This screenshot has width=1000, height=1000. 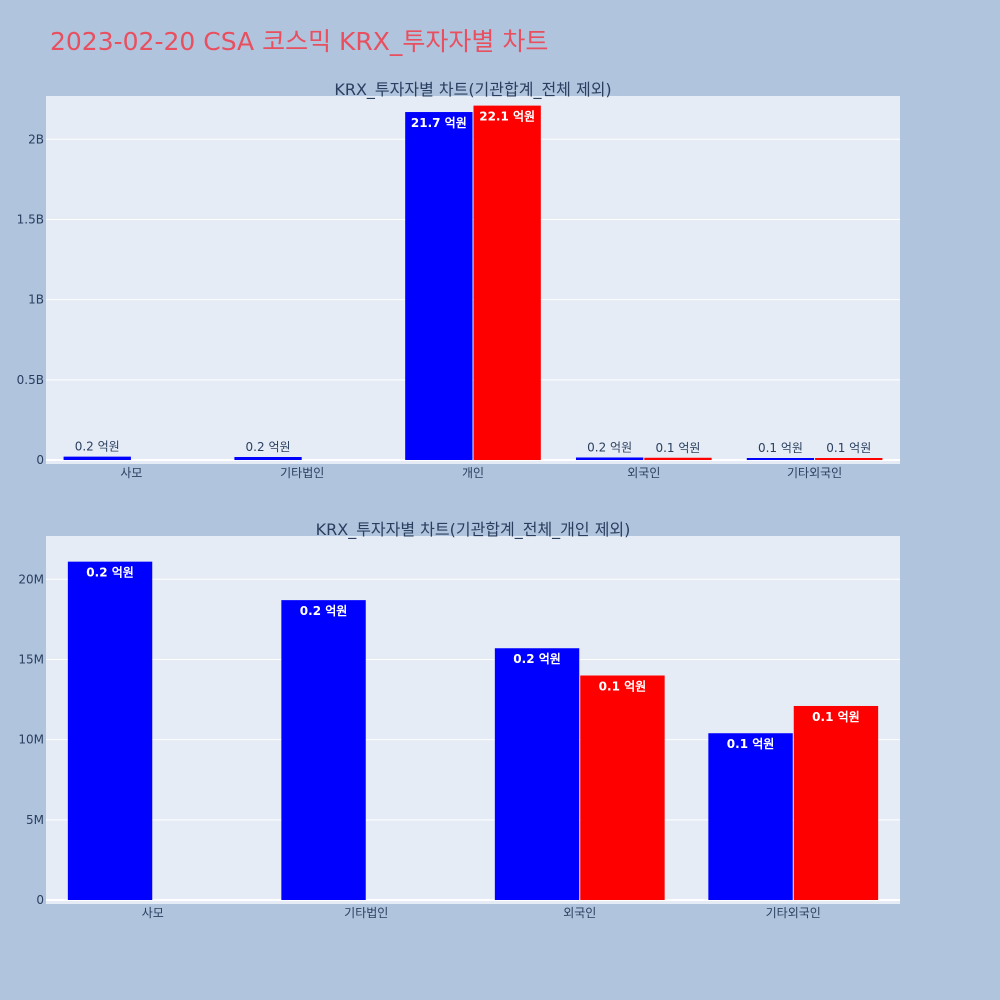 What do you see at coordinates (472, 90) in the screenshot?
I see `chart-subtitle: KRX_투자자별 차트(기관합계_전체 제외)` at bounding box center [472, 90].